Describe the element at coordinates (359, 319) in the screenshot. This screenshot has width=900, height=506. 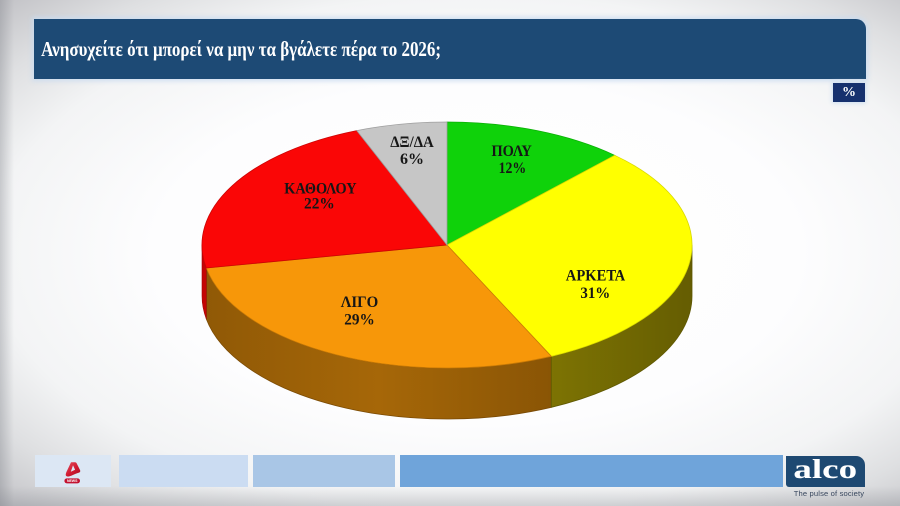
I see `svg-text: 29%` at that location.